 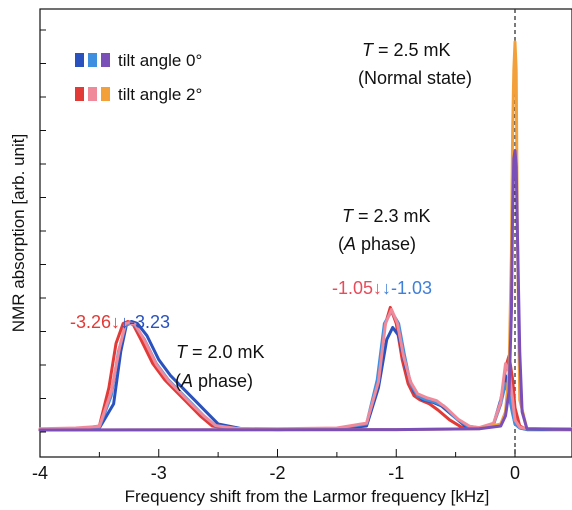 I want to click on legend-swatch-2a, so click(x=79, y=94).